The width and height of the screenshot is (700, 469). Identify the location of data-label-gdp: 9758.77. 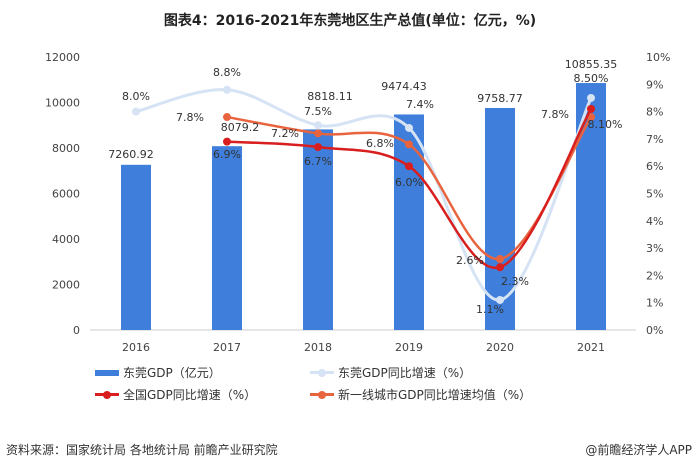
(500, 98).